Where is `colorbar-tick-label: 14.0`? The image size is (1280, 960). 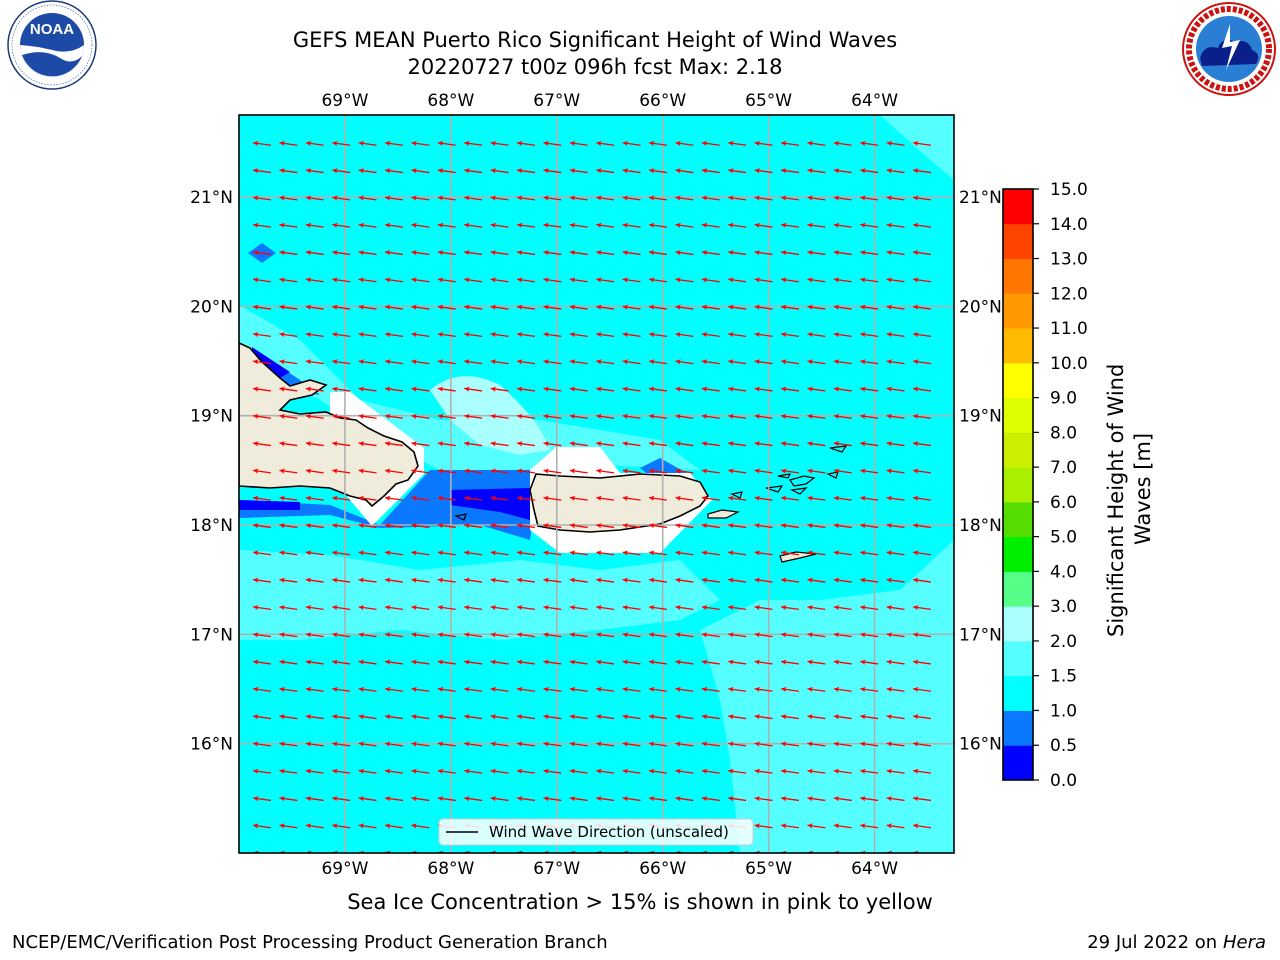 colorbar-tick-label: 14.0 is located at coordinates (1069, 225).